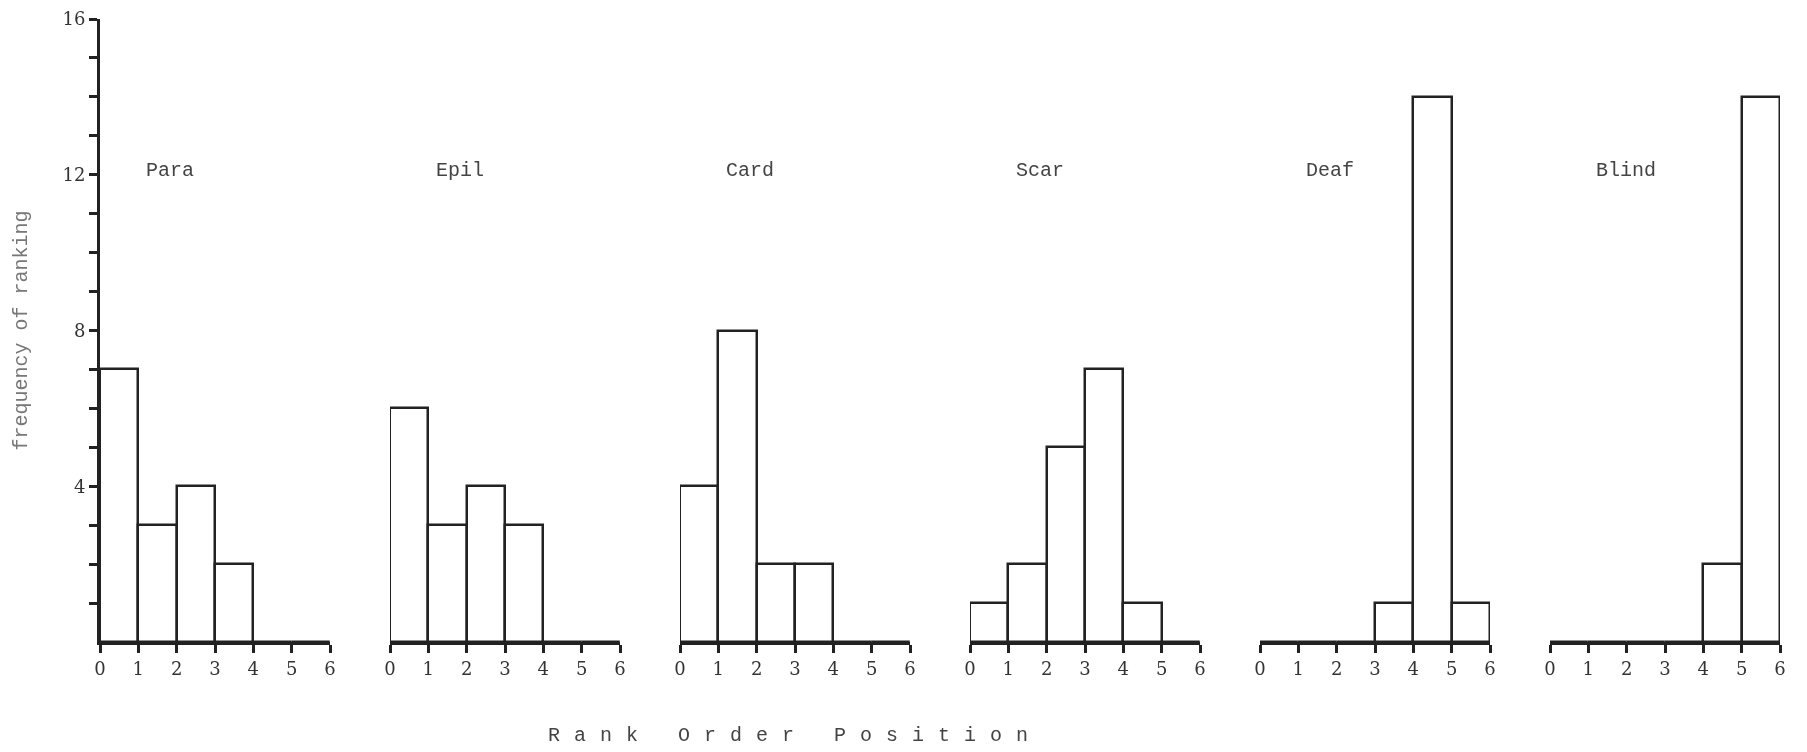  Describe the element at coordinates (74, 19) in the screenshot. I see `y-tick-label: 16` at that location.